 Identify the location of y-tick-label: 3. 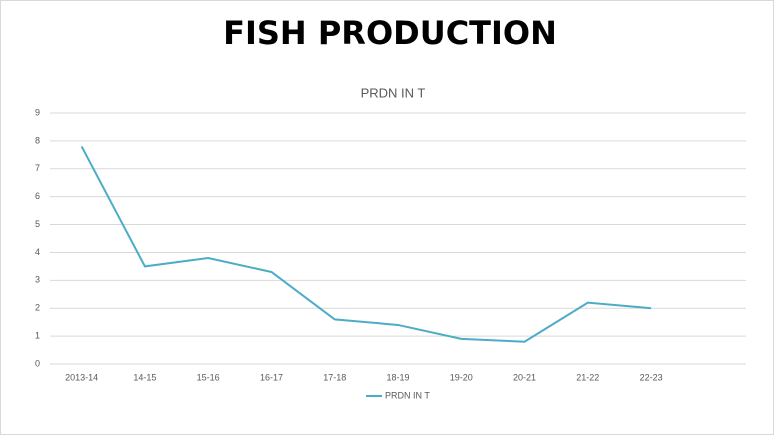
(37, 280).